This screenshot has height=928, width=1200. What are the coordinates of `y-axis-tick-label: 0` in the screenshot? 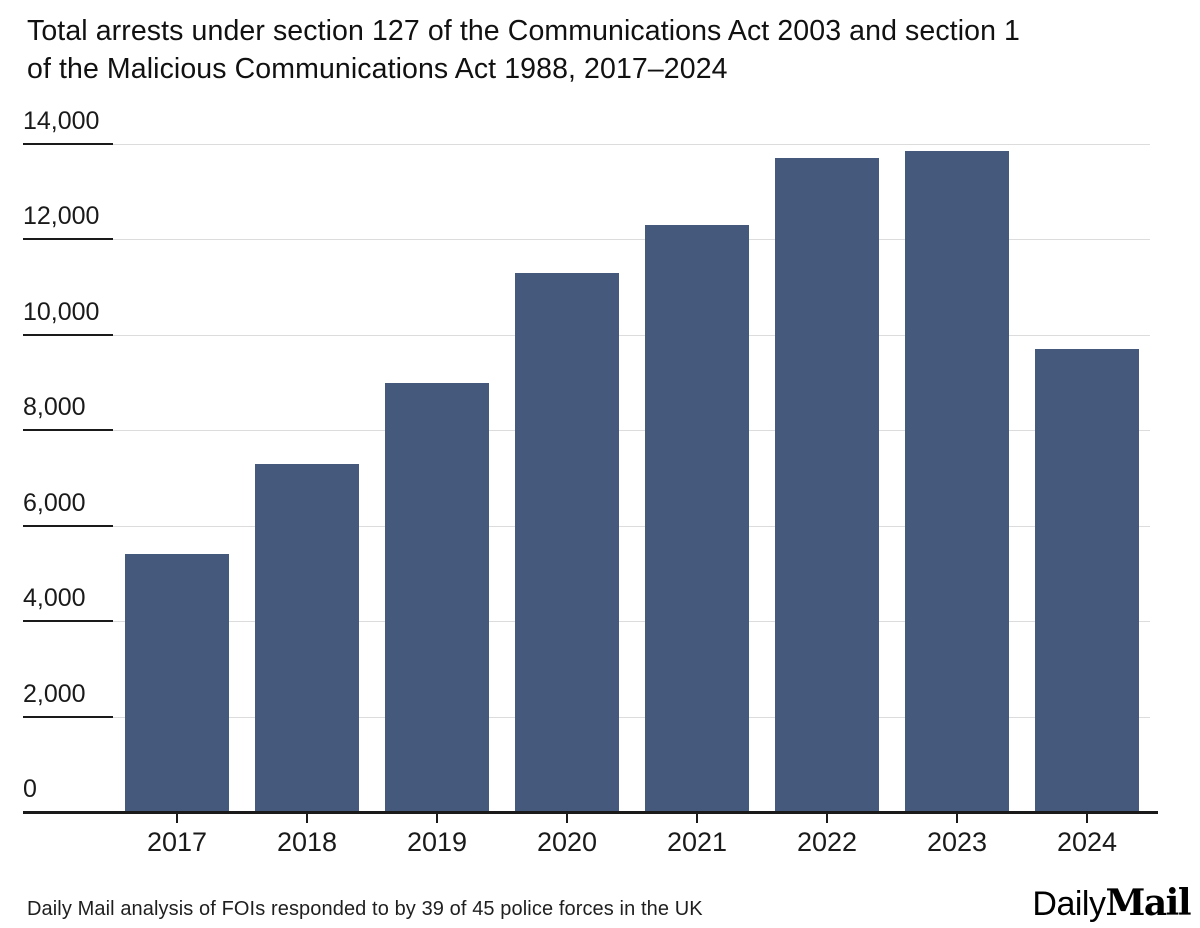 It's located at (30, 789).